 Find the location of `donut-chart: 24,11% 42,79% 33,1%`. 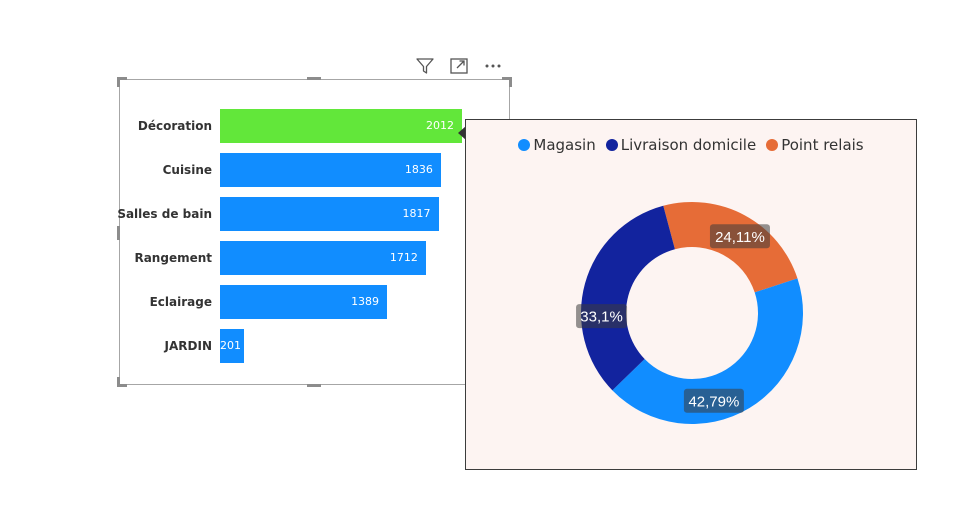

donut-chart: 24,11% 42,79% 33,1% is located at coordinates (689, 313).